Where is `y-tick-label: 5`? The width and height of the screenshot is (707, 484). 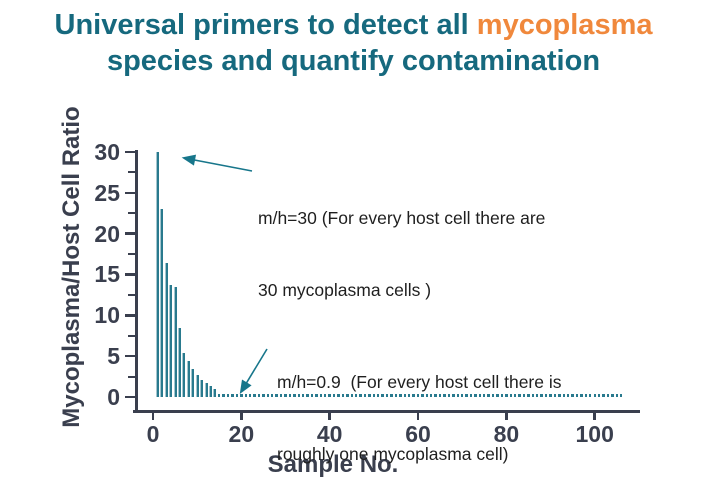
y-tick-label: 5 is located at coordinates (113, 356).